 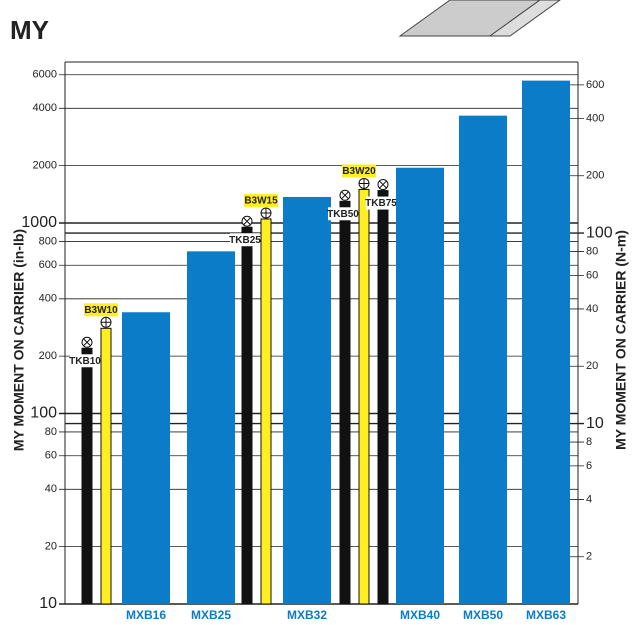 I want to click on y2-tick-label: 100, so click(x=599, y=232).